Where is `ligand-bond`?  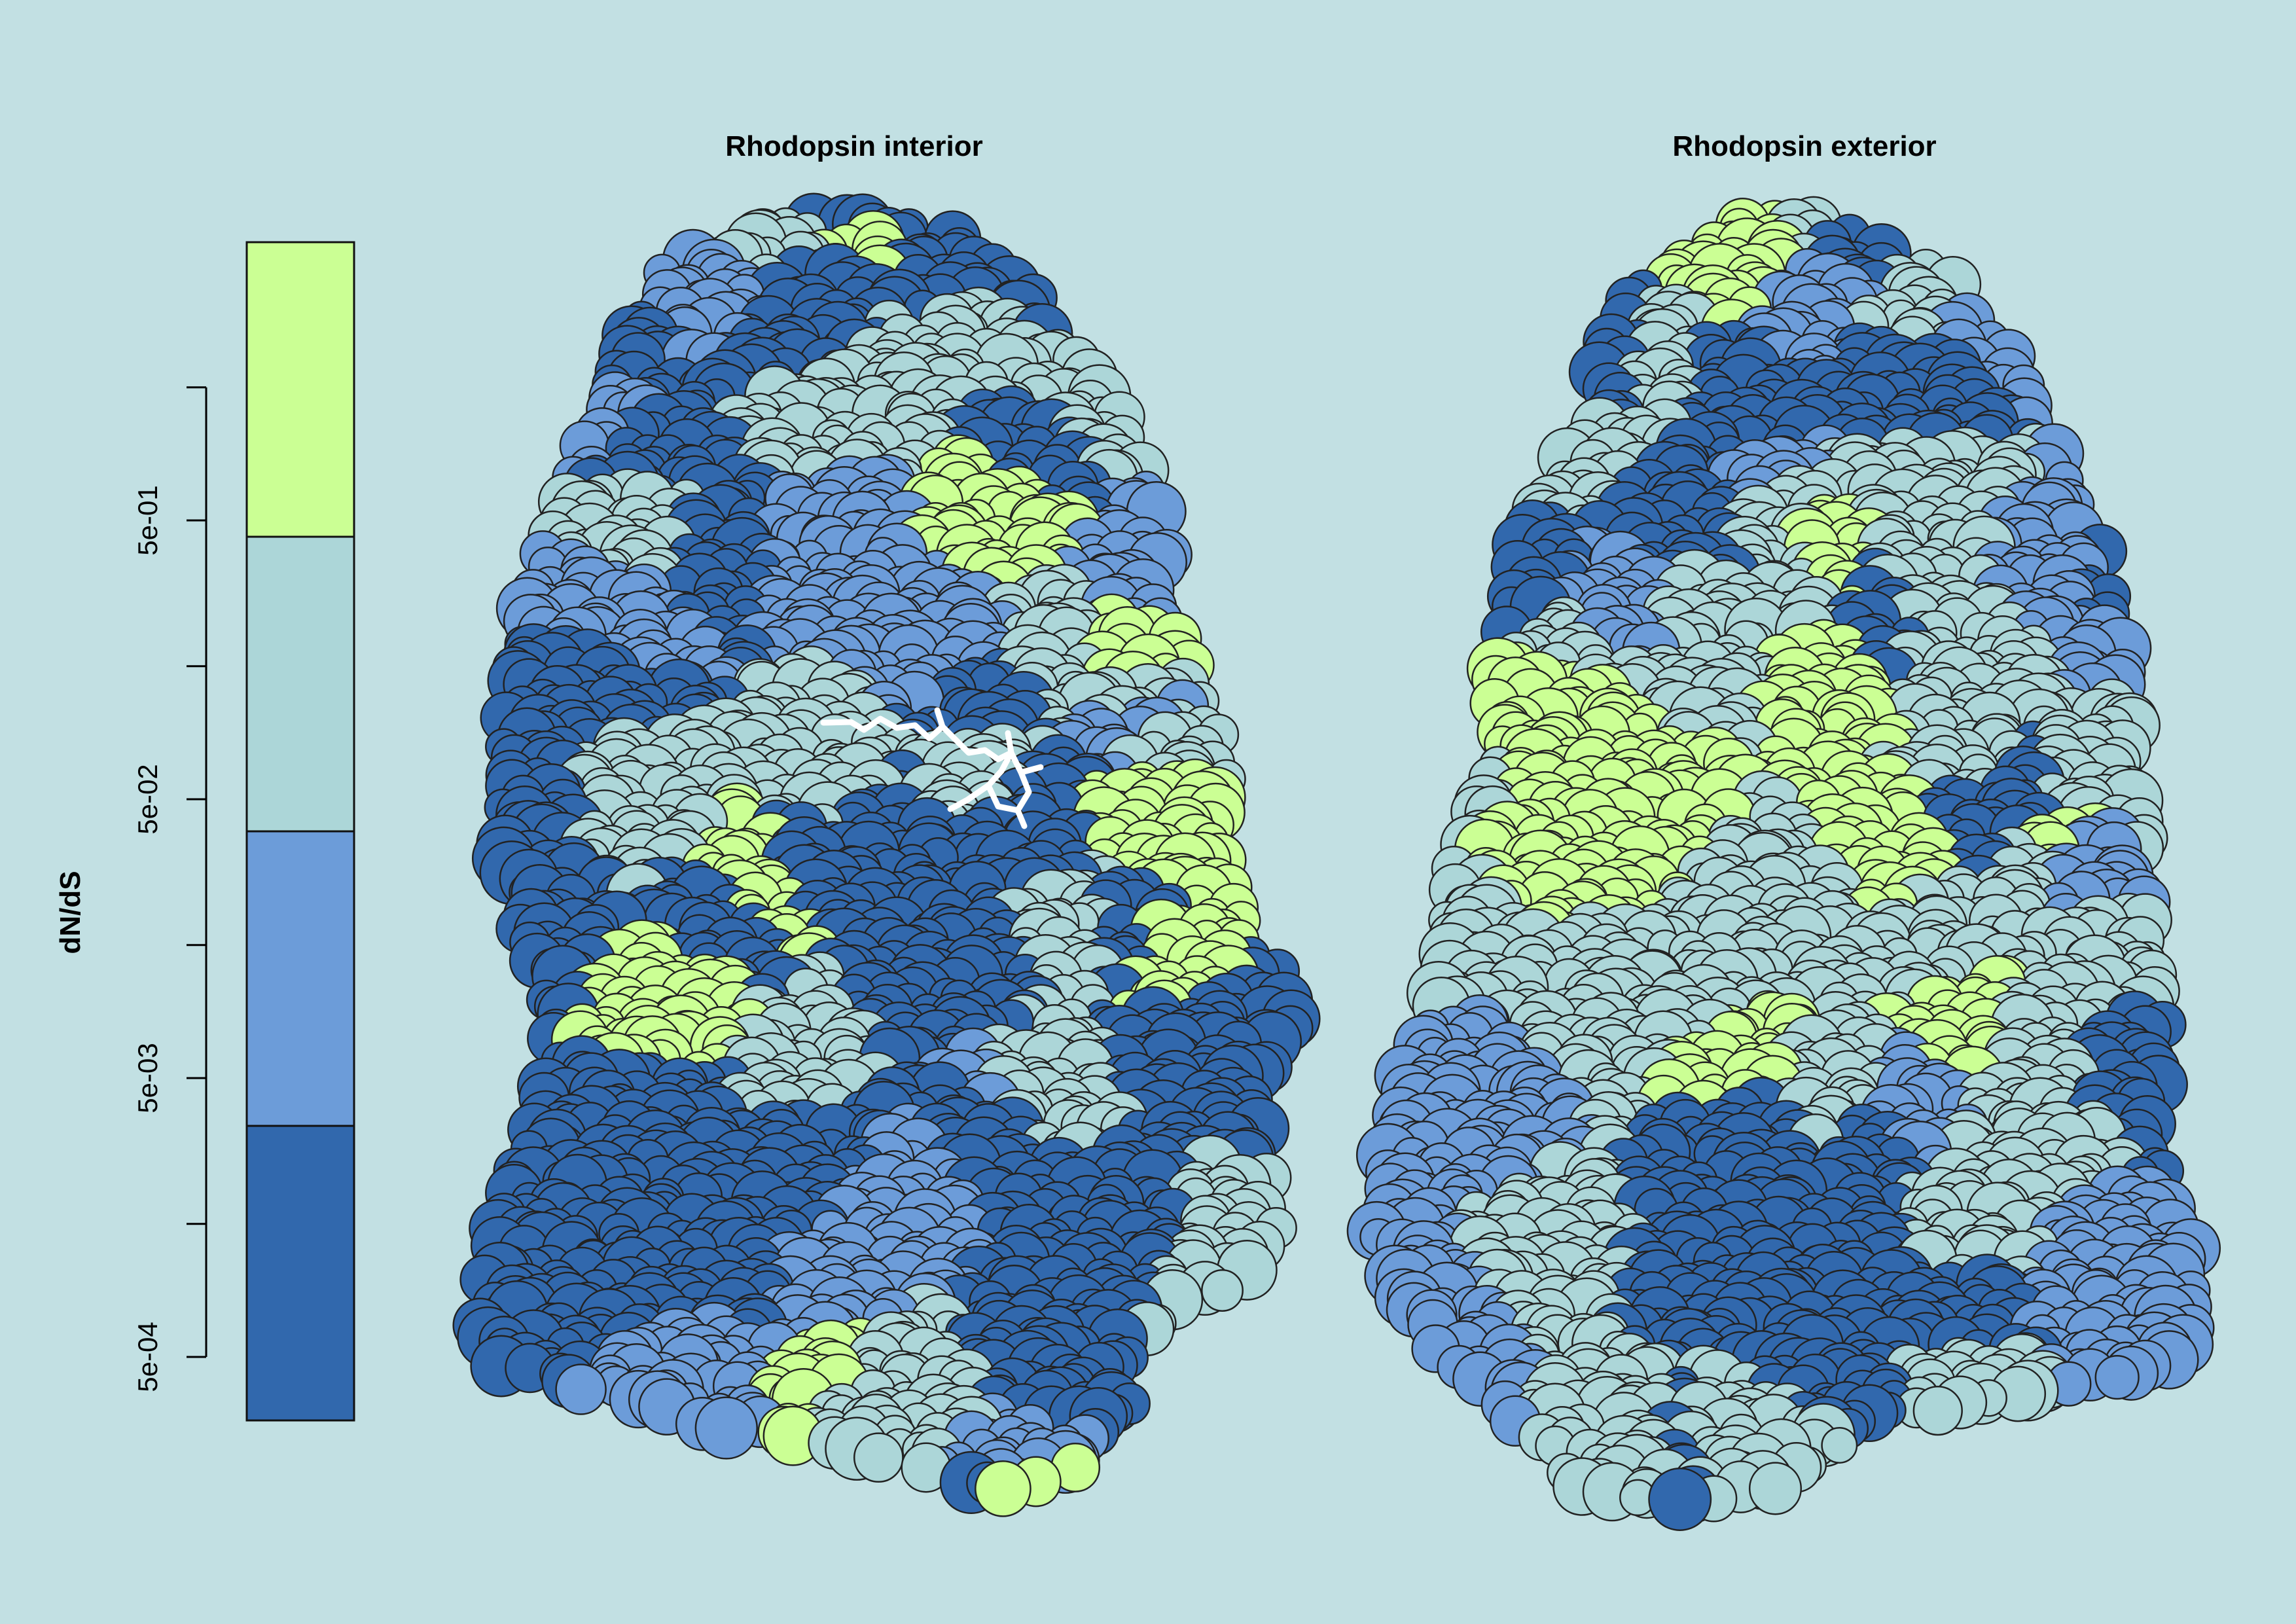
ligand-bond is located at coordinates (1009, 743).